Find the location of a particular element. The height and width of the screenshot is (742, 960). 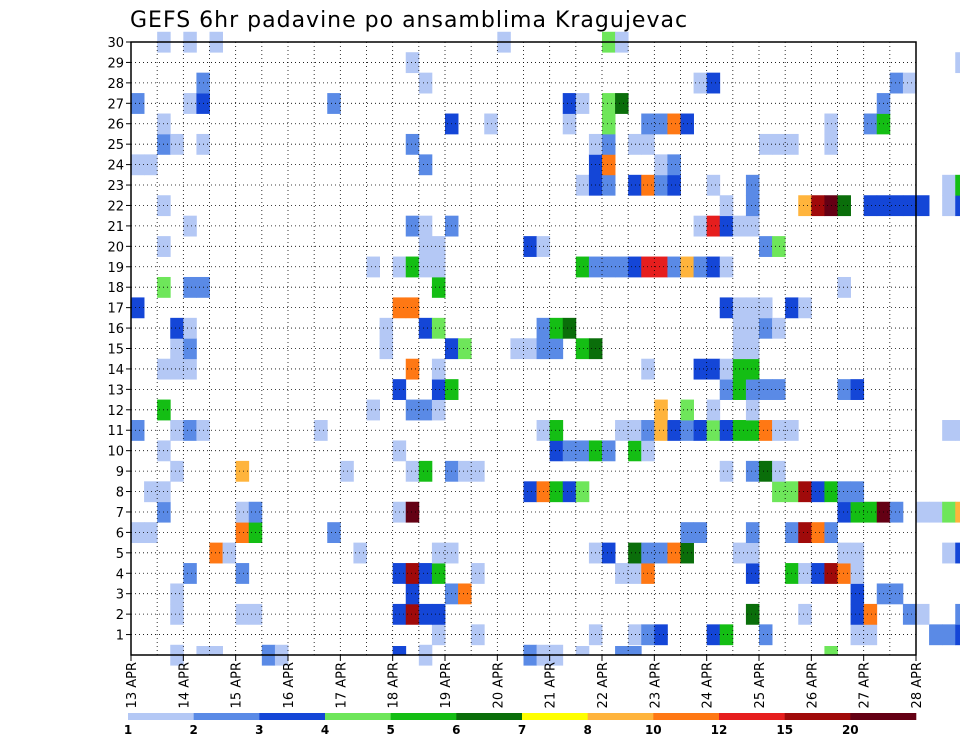

y-tick-label: 4 is located at coordinates (120, 574).